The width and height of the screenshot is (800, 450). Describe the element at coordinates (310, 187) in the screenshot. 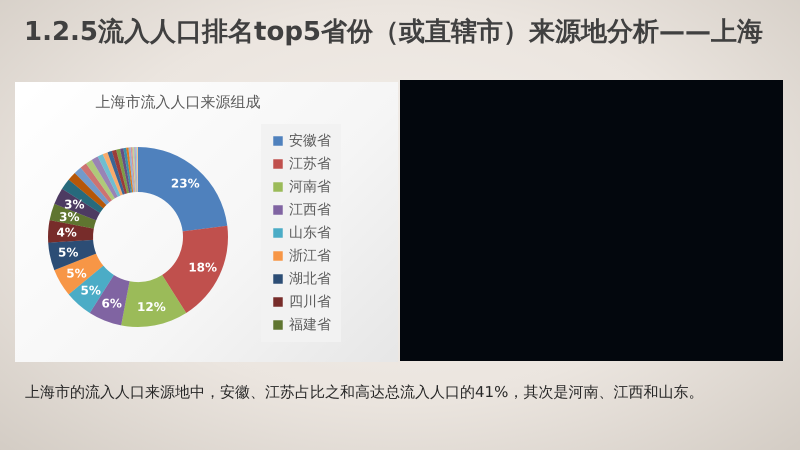

I see `legend-label: 河南省` at that location.